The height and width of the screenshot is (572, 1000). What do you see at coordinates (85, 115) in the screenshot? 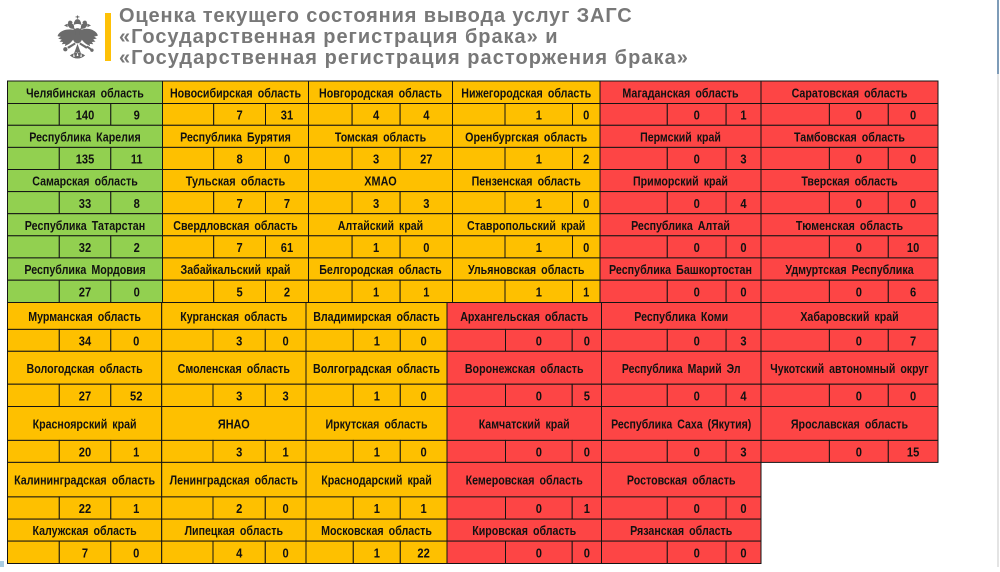
I see `svg-text: 140` at bounding box center [85, 115].